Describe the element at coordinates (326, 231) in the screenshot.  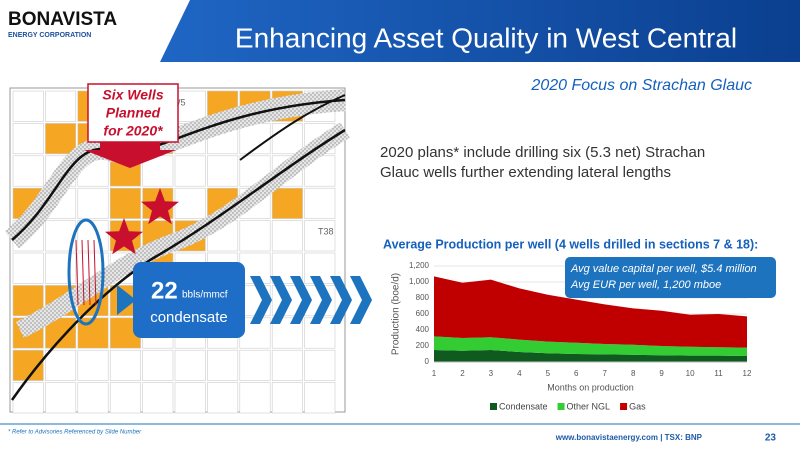
I see `map-label: T38` at that location.